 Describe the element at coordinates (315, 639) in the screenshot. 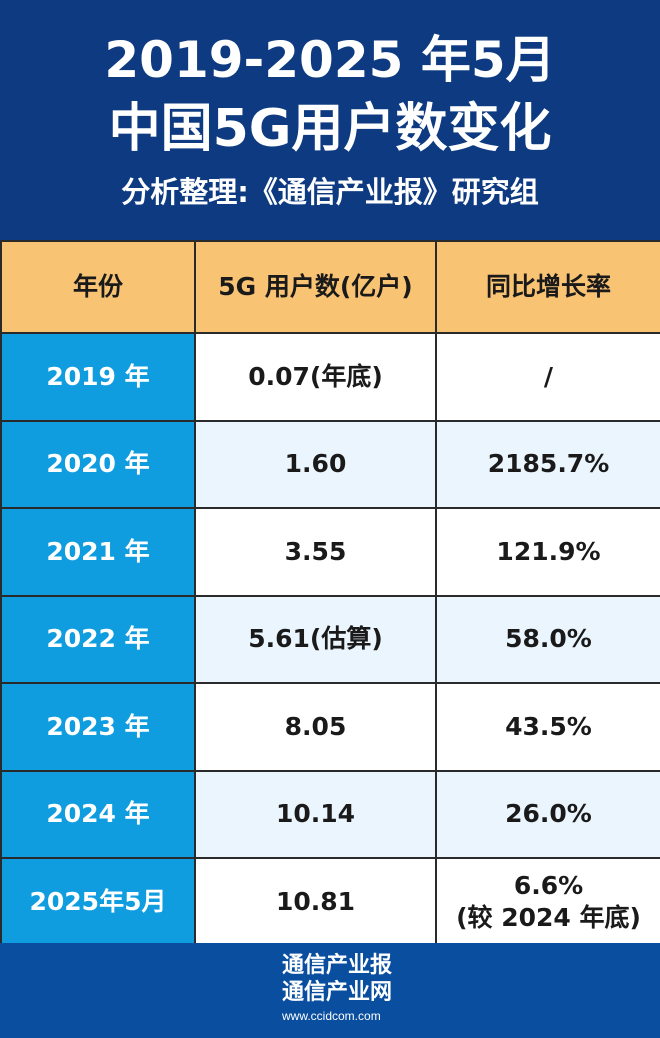

I see `users-cell: 5.61(估算)` at that location.